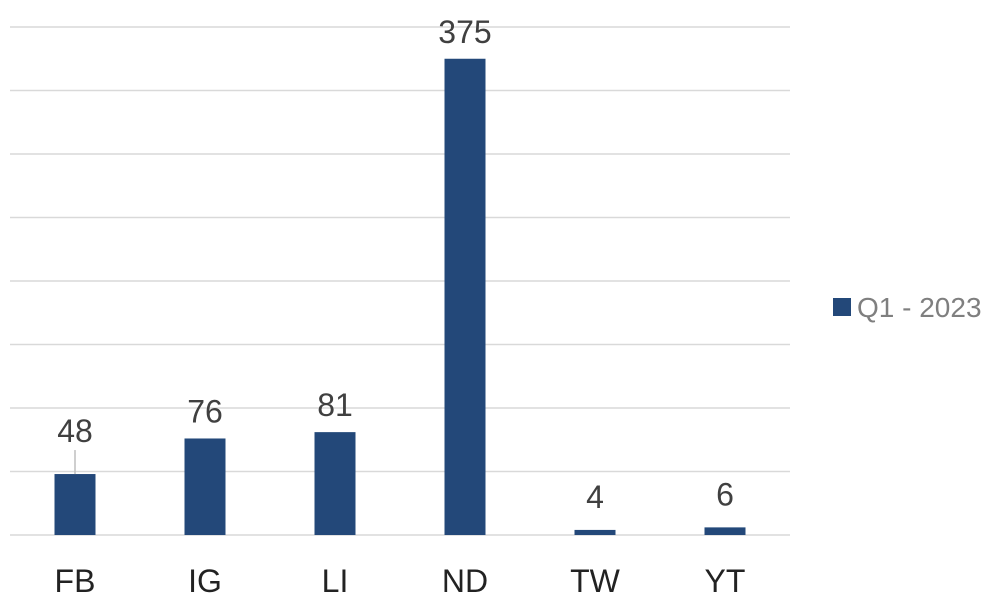  Describe the element at coordinates (205, 411) in the screenshot. I see `data-label-ig: 76` at that location.